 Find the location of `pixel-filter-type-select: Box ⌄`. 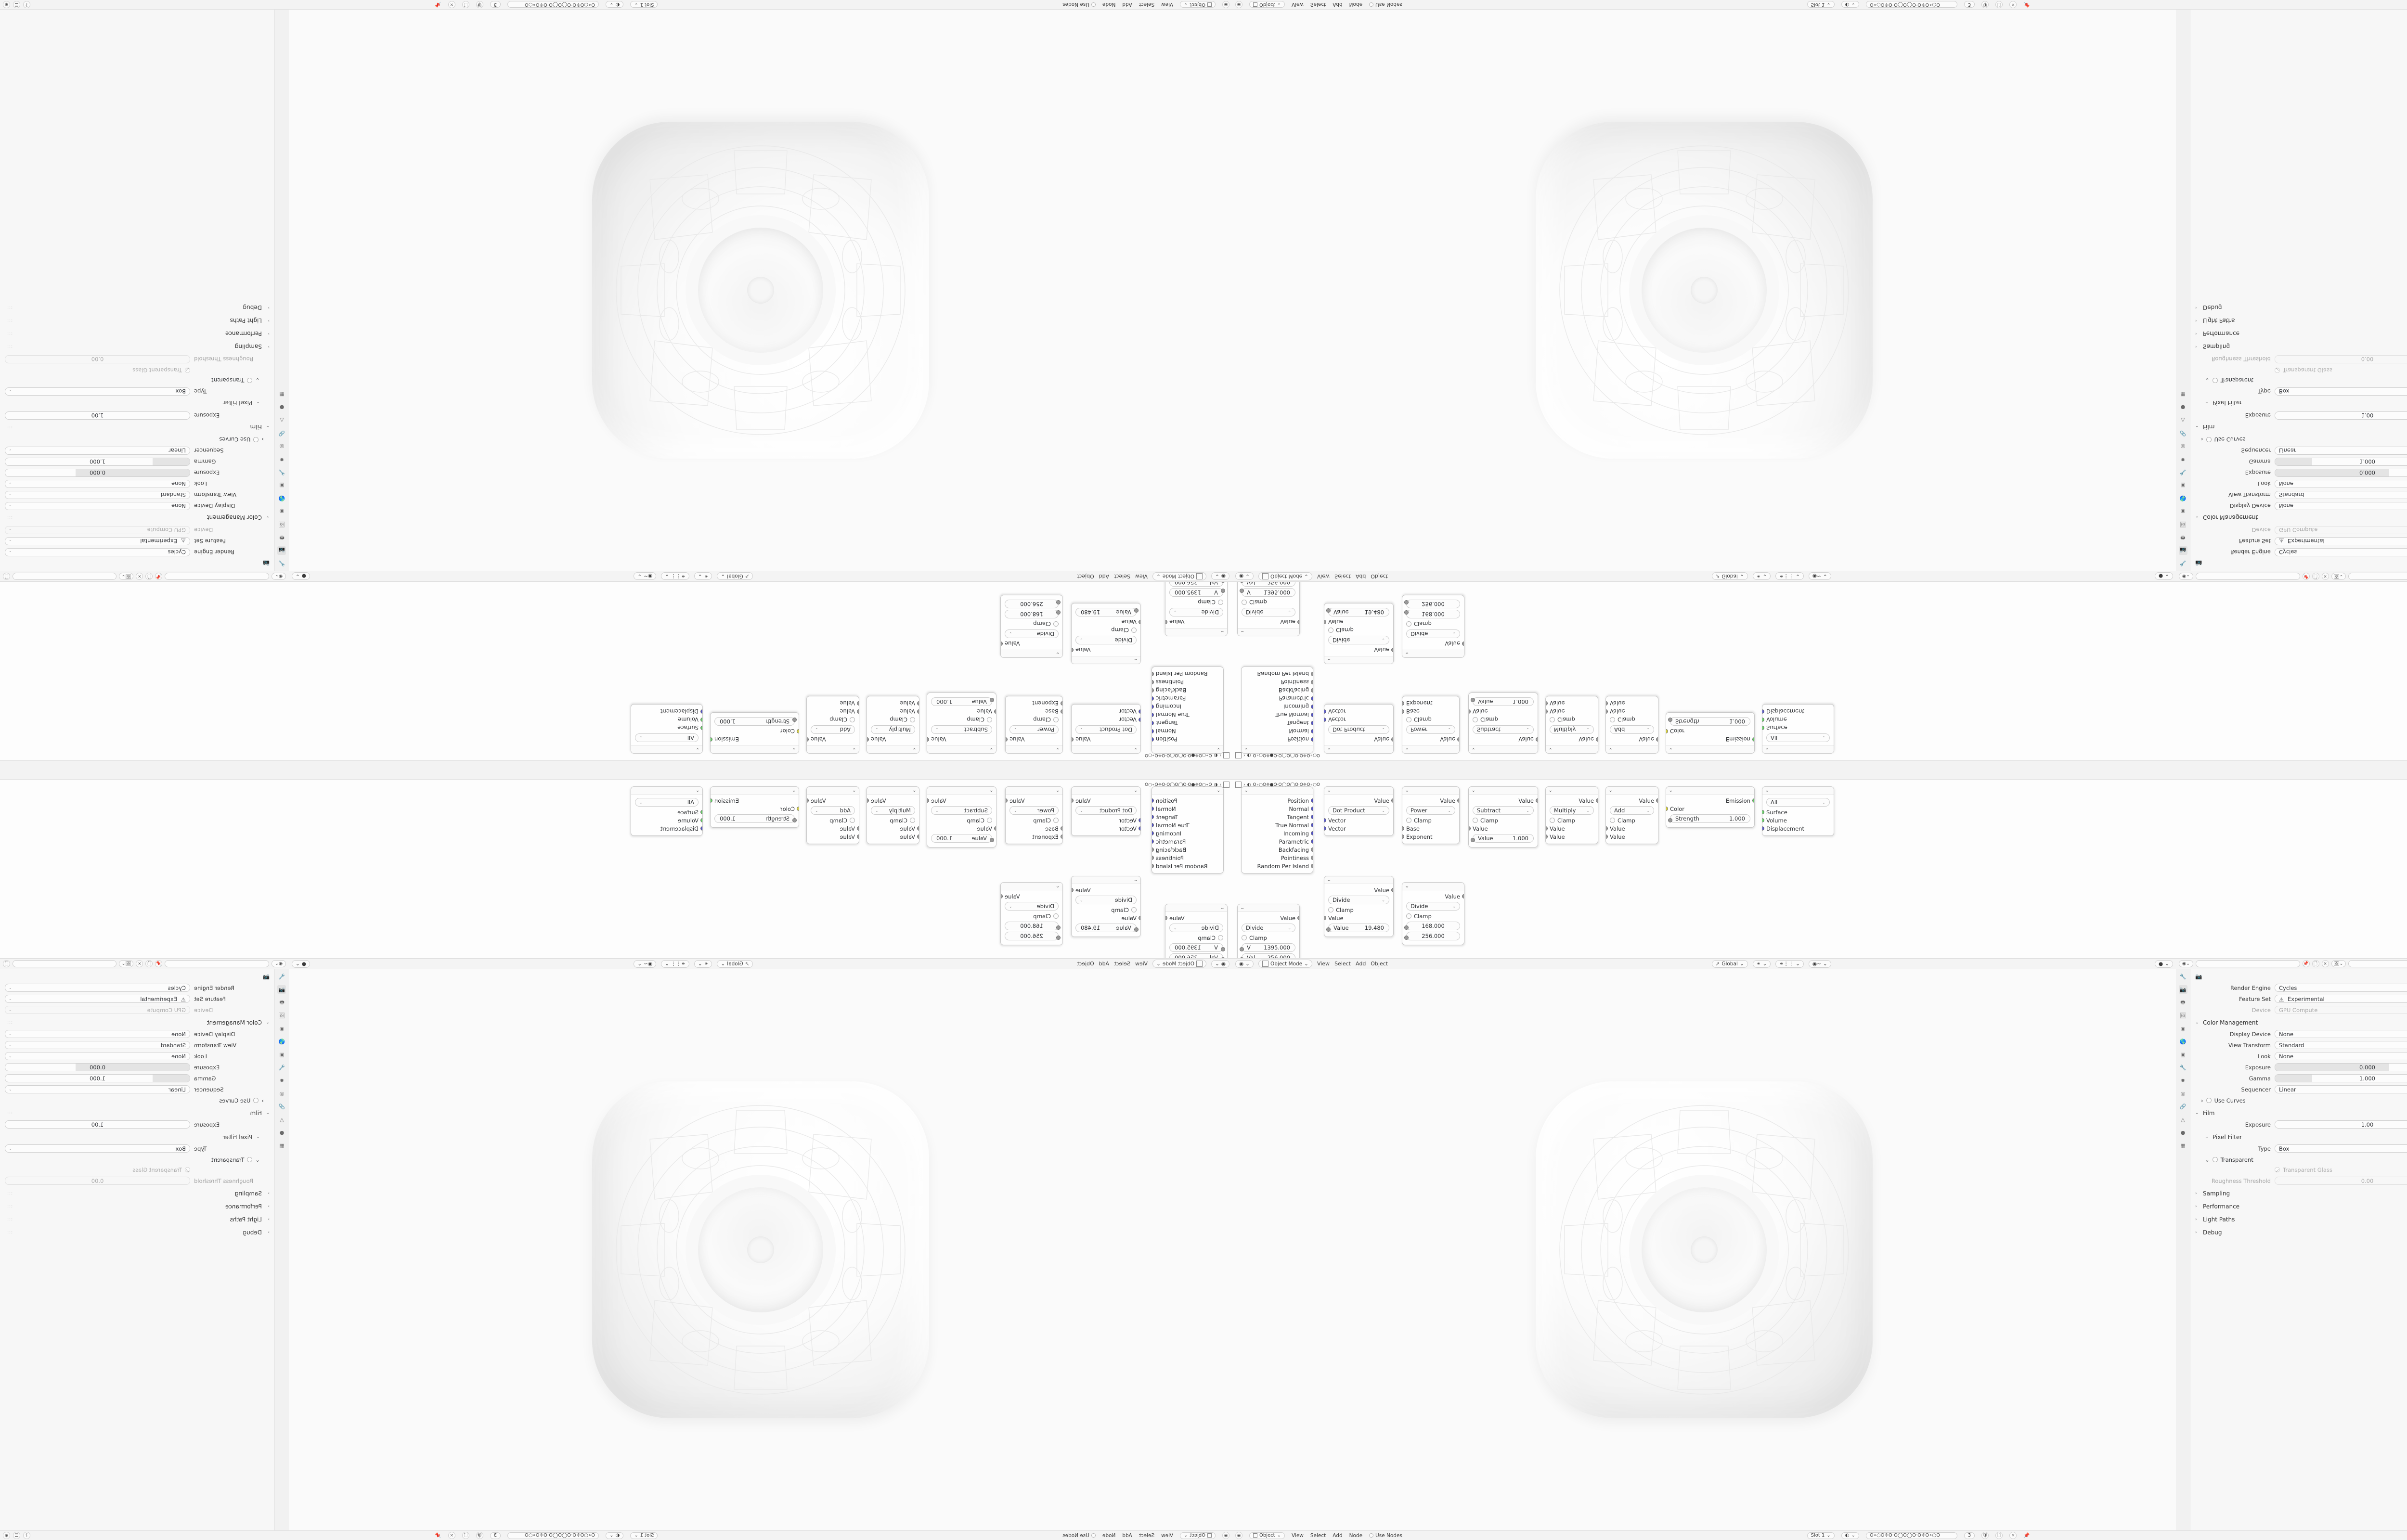

pixel-filter-type-select: Box ⌄ is located at coordinates (2341, 1148).